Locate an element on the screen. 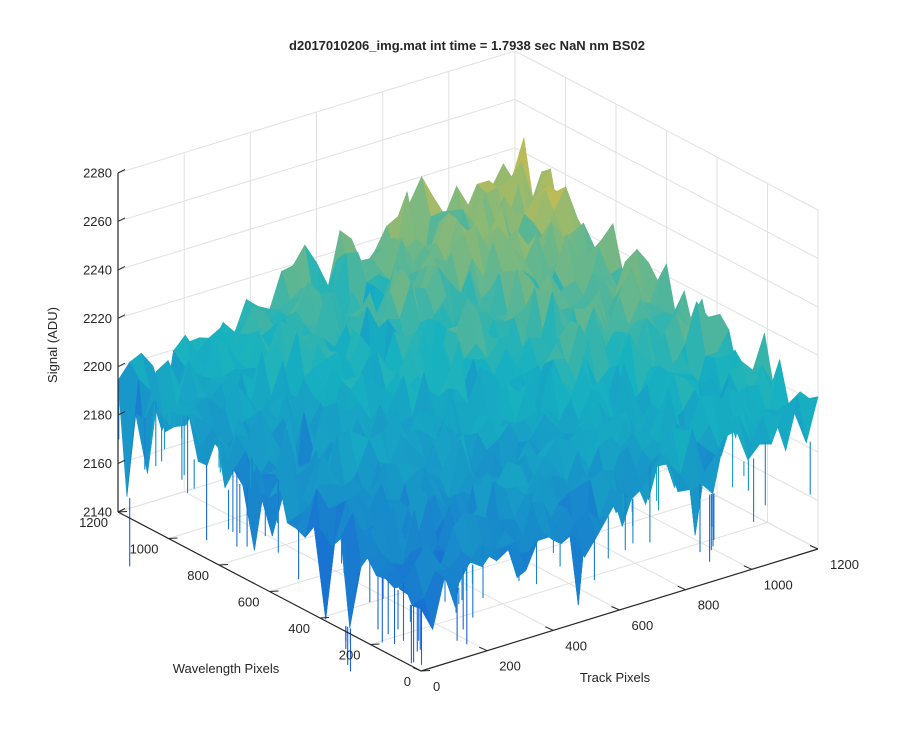  x-tick-label: 400 is located at coordinates (576, 645).